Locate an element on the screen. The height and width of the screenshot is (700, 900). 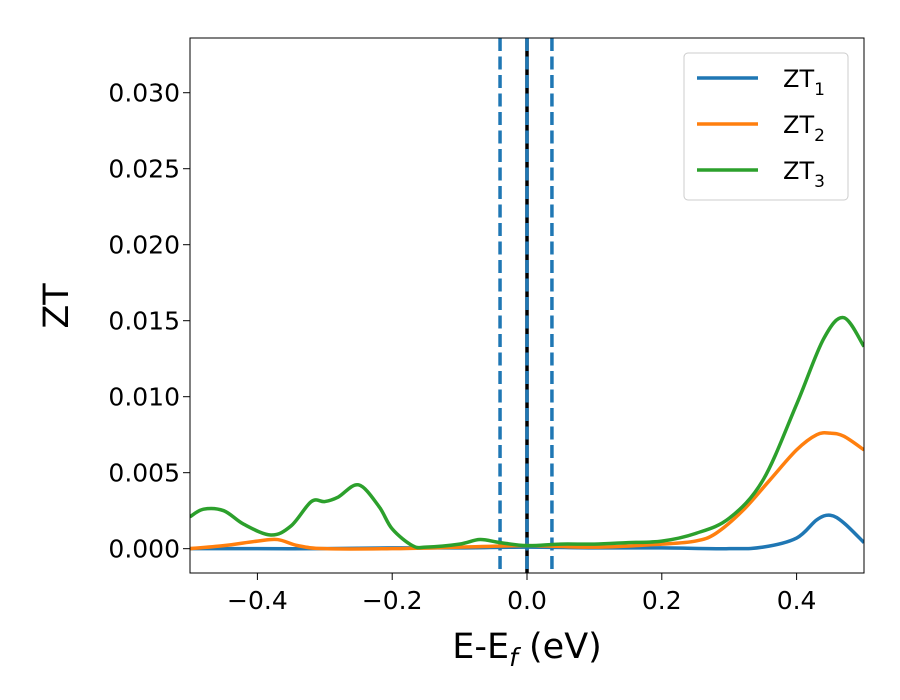
y-tick-label: 0.005 is located at coordinates (144, 473).